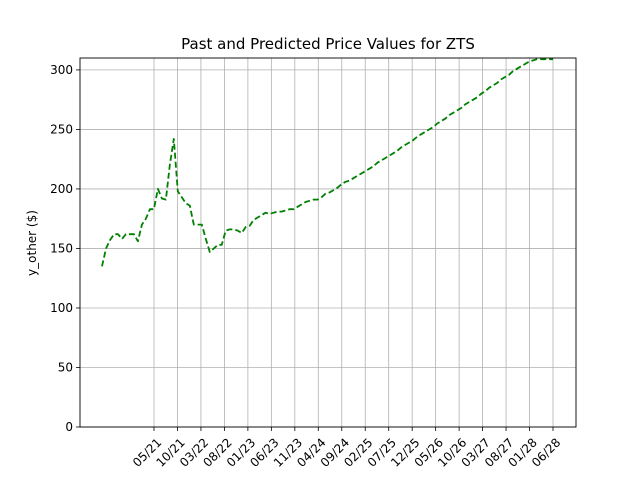 The width and height of the screenshot is (640, 480). What do you see at coordinates (65, 367) in the screenshot?
I see `y-tick-label: 50` at bounding box center [65, 367].